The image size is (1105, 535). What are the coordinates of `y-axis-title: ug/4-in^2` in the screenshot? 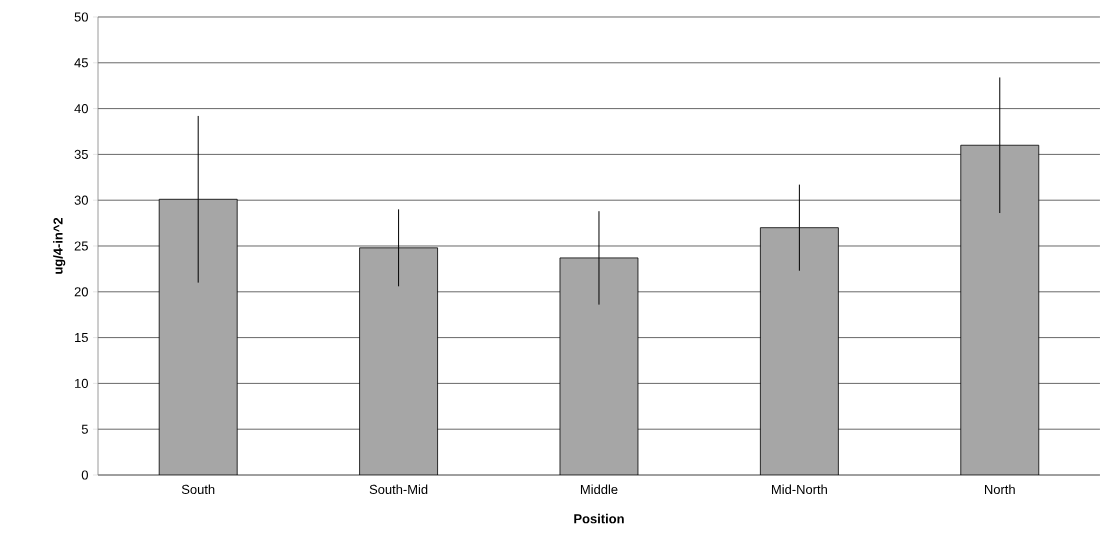 It's located at (59, 245).